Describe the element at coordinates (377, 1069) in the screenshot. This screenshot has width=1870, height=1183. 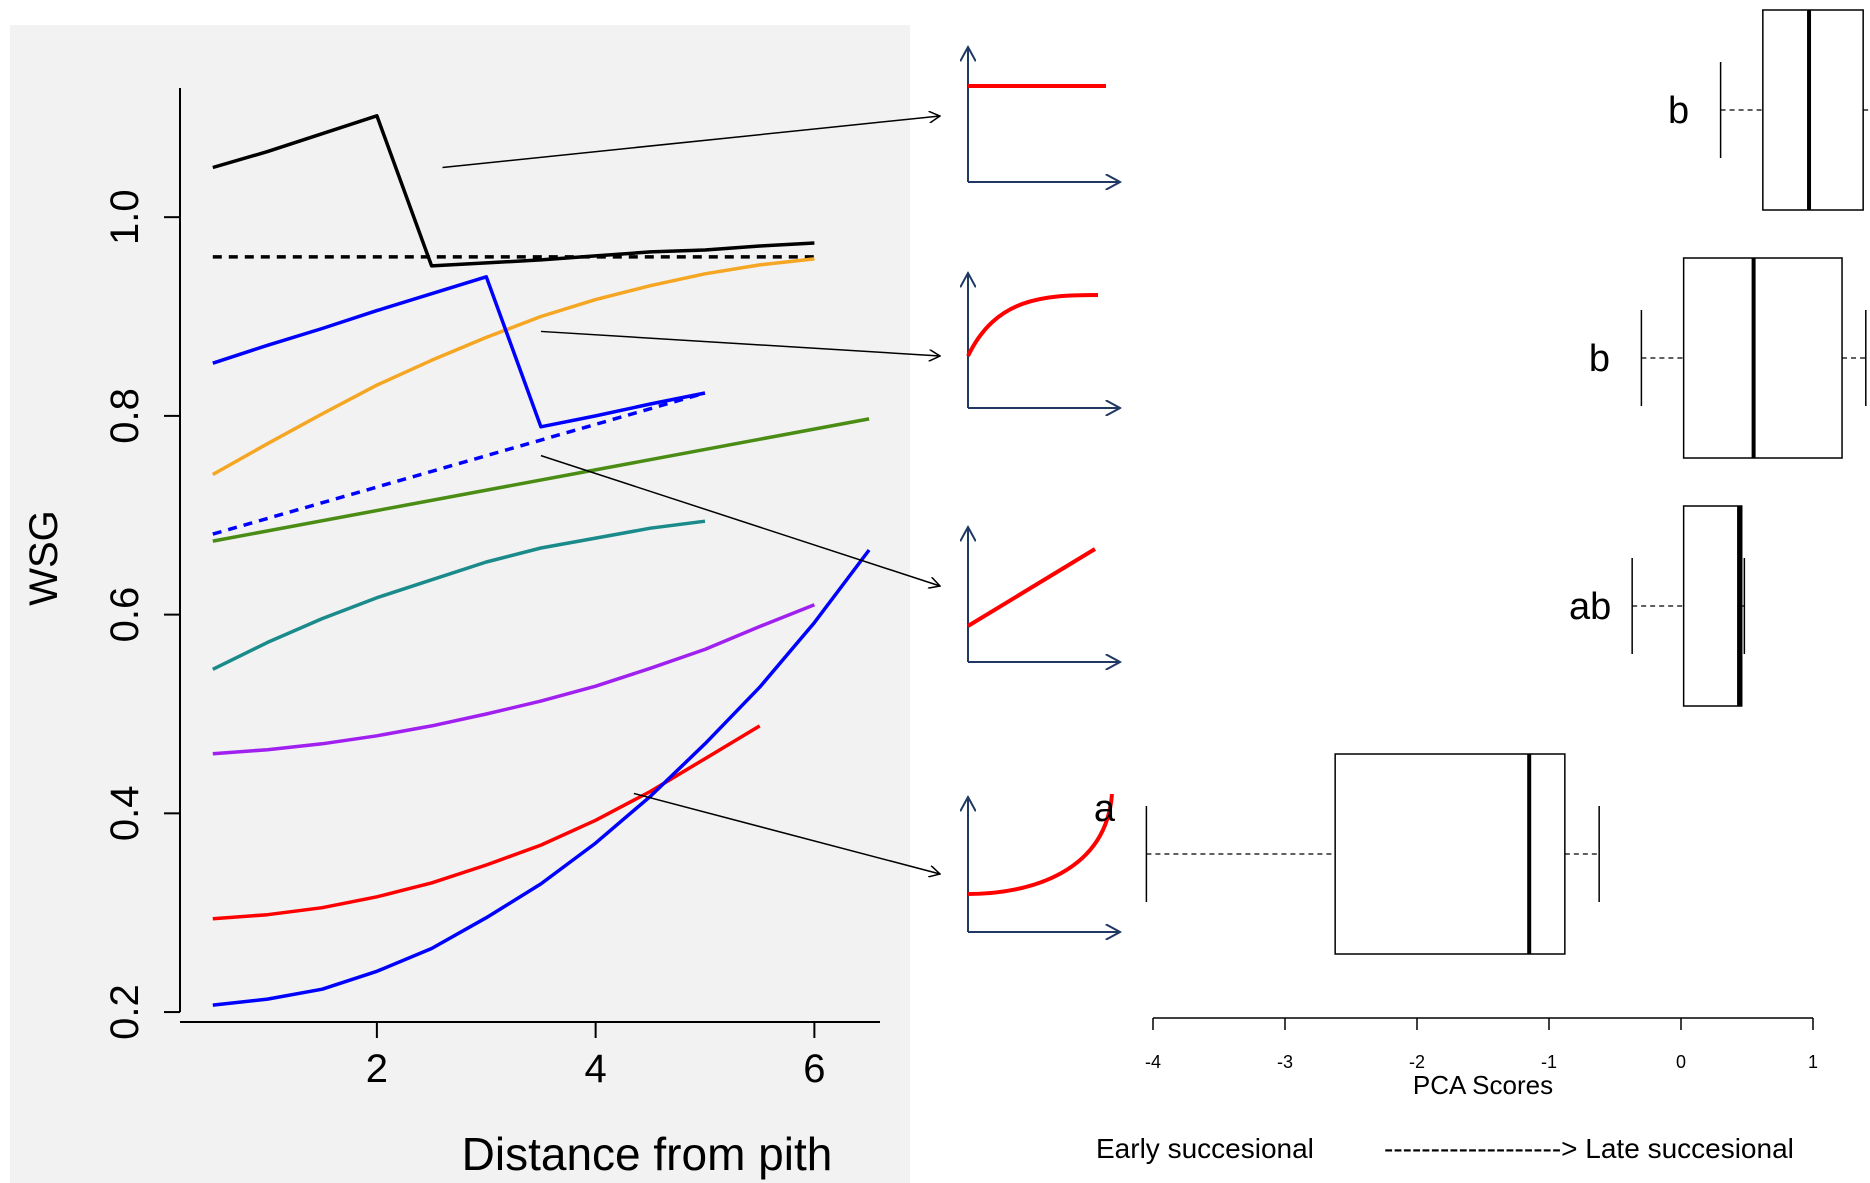
I see `x-tick-label: 2` at that location.